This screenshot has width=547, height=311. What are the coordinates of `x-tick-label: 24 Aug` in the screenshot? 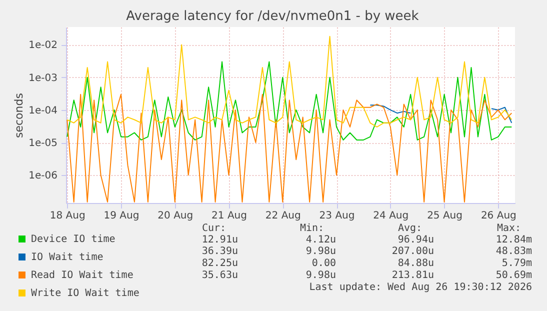 It's located at (391, 216).